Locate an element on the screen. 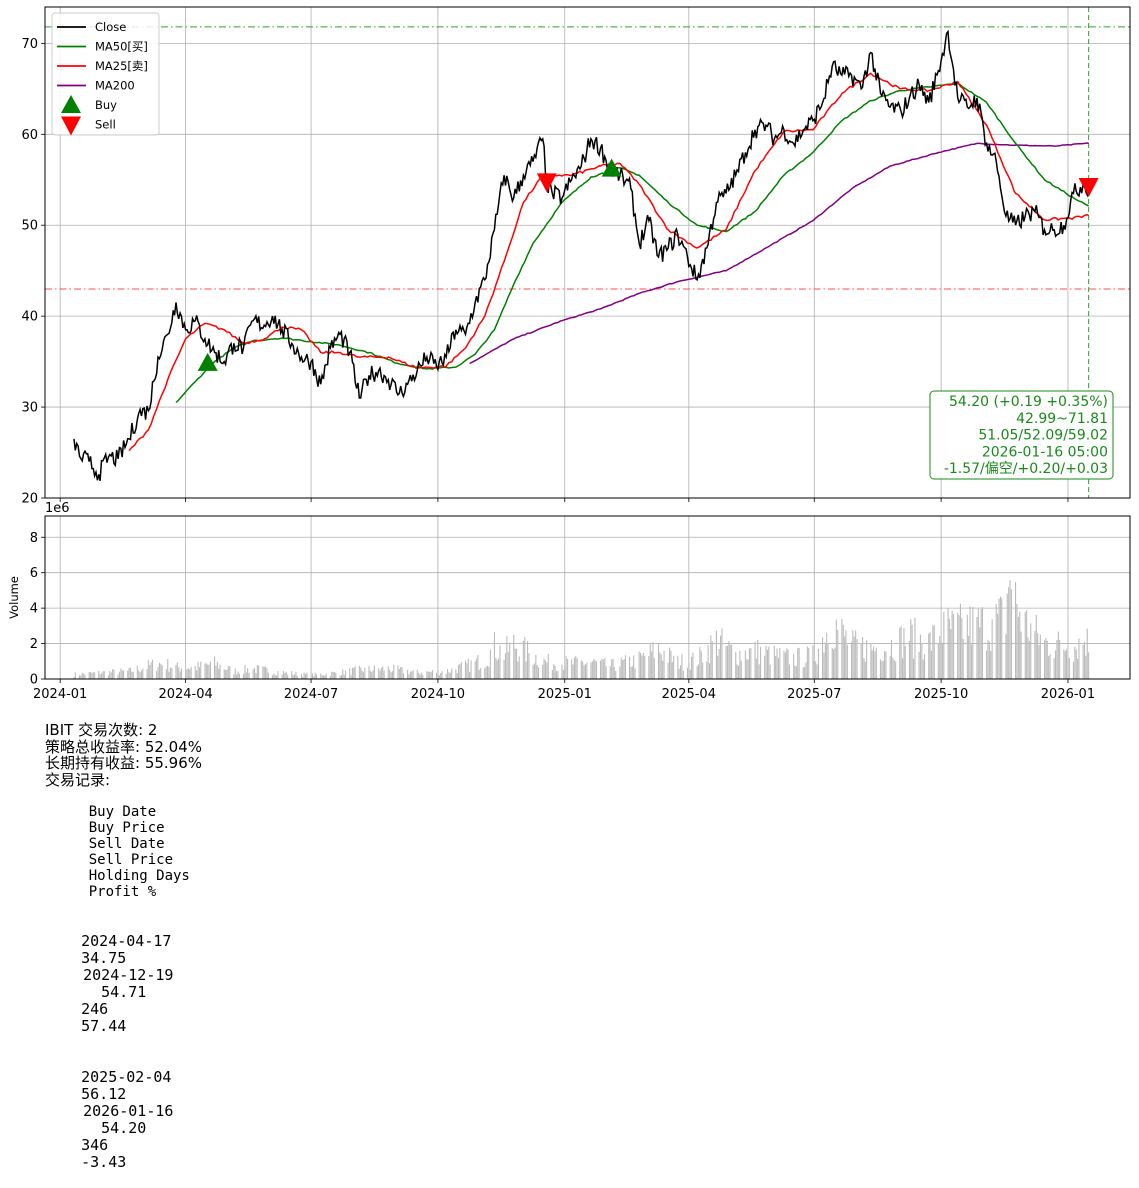  records-title: 交易记录: is located at coordinates (78, 779).